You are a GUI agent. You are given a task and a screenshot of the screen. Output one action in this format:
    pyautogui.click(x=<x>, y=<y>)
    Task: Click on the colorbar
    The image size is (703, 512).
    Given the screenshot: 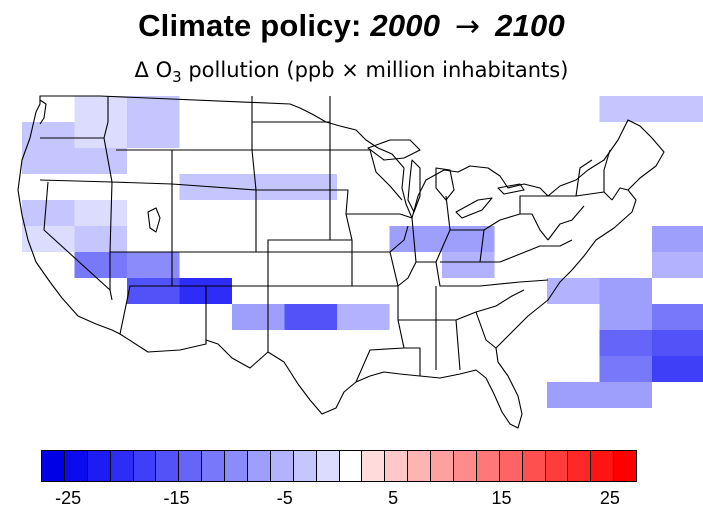 What is the action you would take?
    pyautogui.click(x=339, y=466)
    